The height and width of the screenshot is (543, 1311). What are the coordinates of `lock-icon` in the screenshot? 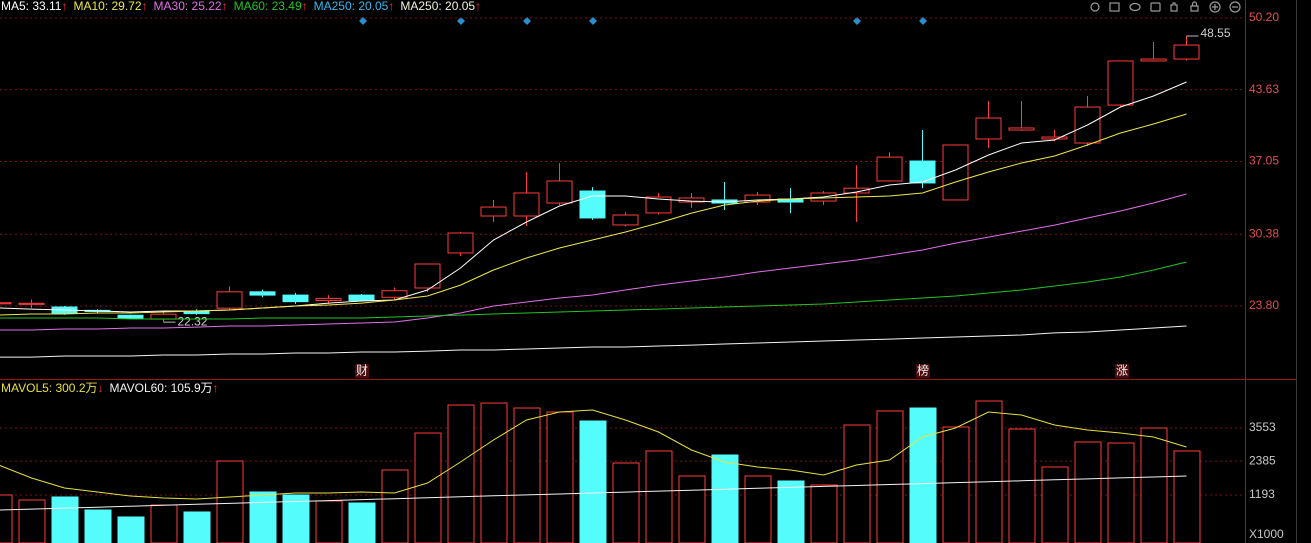 It's located at (1194, 6).